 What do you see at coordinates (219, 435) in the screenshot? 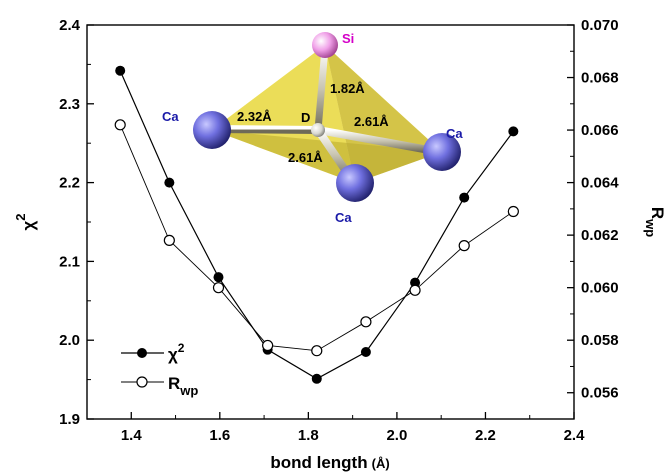
I see `x-tick-label: 1.6` at bounding box center [219, 435].